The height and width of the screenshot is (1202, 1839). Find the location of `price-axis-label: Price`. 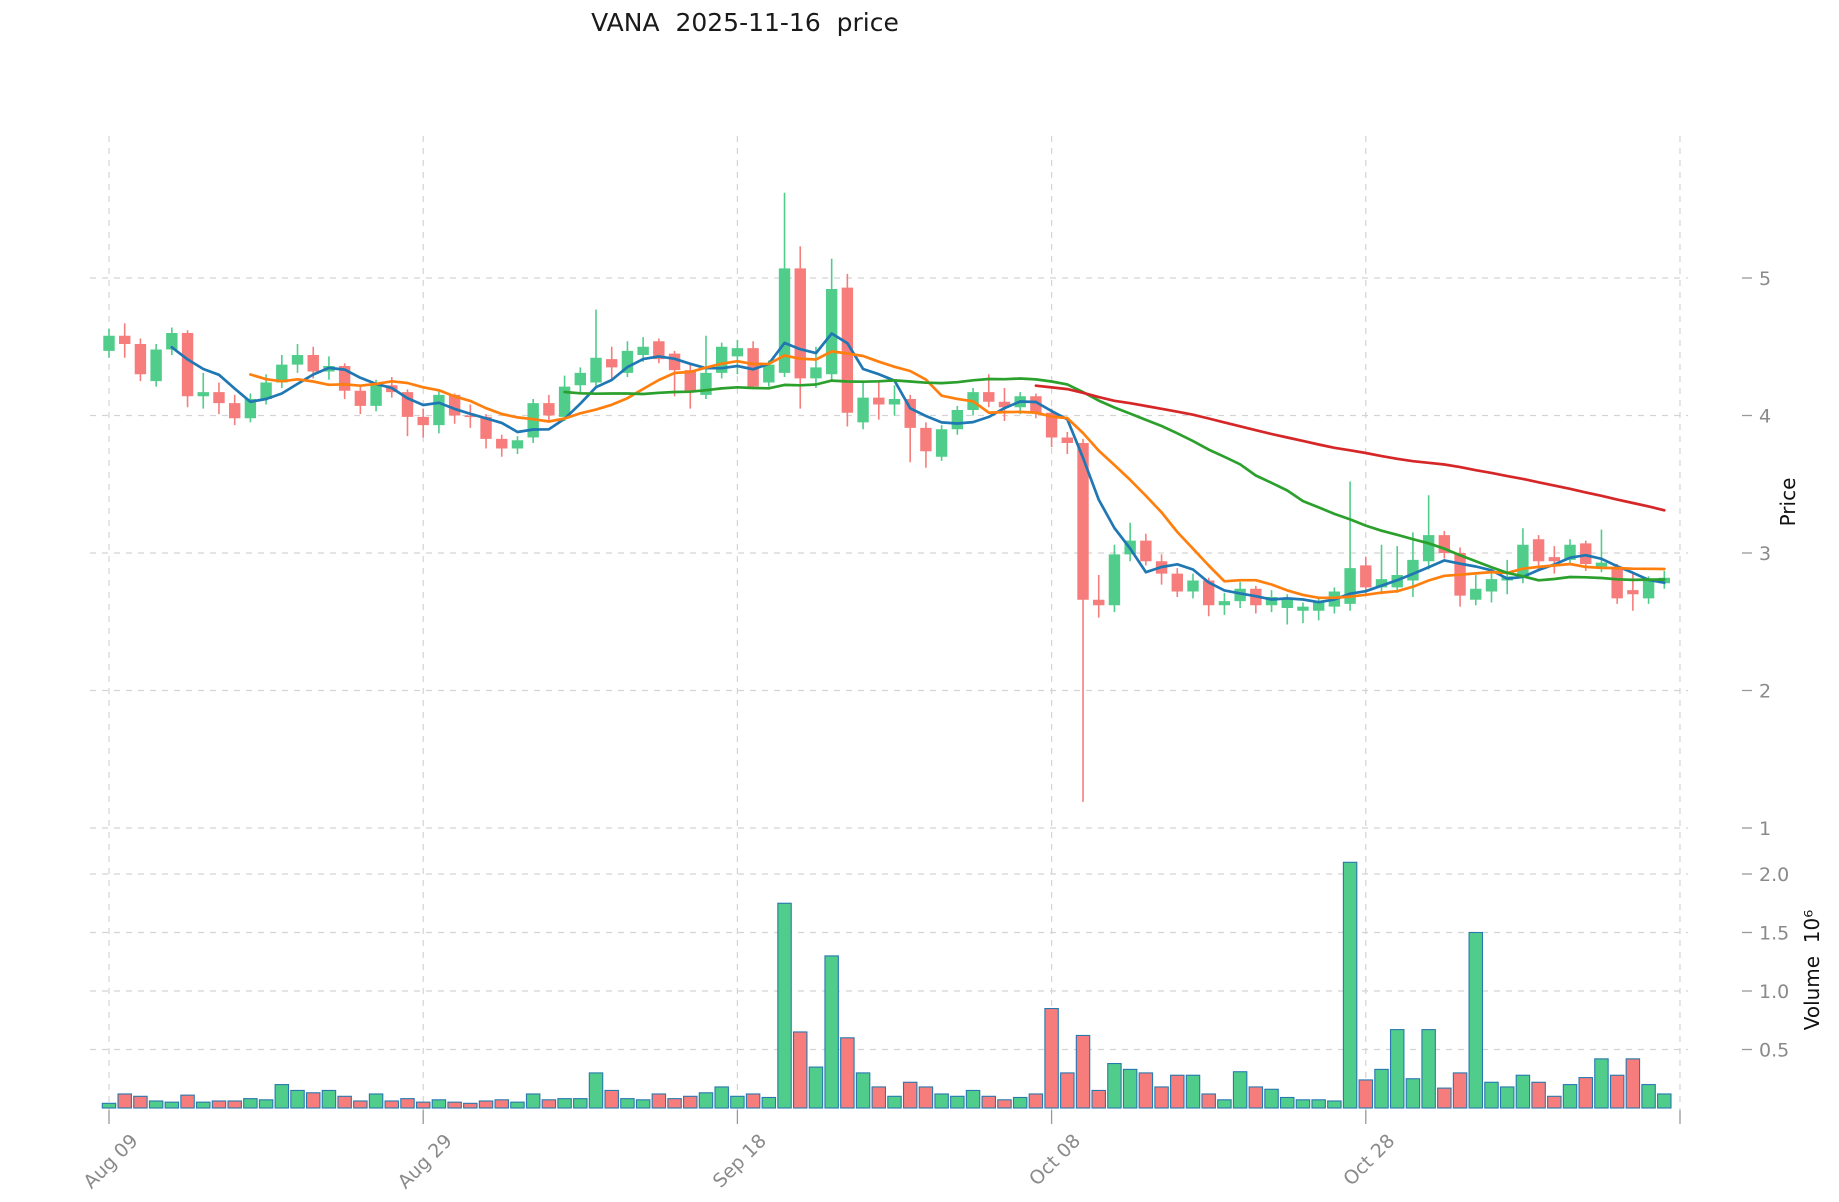

price-axis-label: Price is located at coordinates (1788, 502).